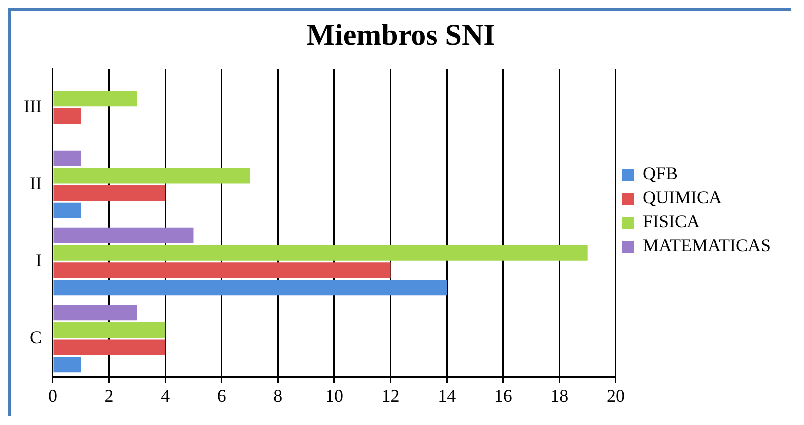 This screenshot has height=425, width=804. I want to click on x-tick-label: 10, so click(334, 396).